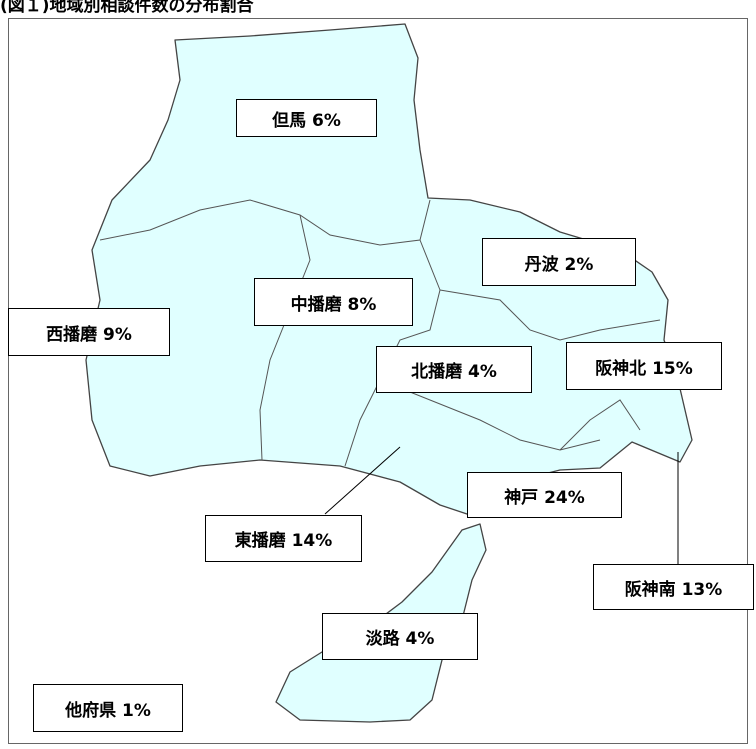  What do you see at coordinates (644, 366) in the screenshot?
I see `region-label: 阪神北 15%` at bounding box center [644, 366].